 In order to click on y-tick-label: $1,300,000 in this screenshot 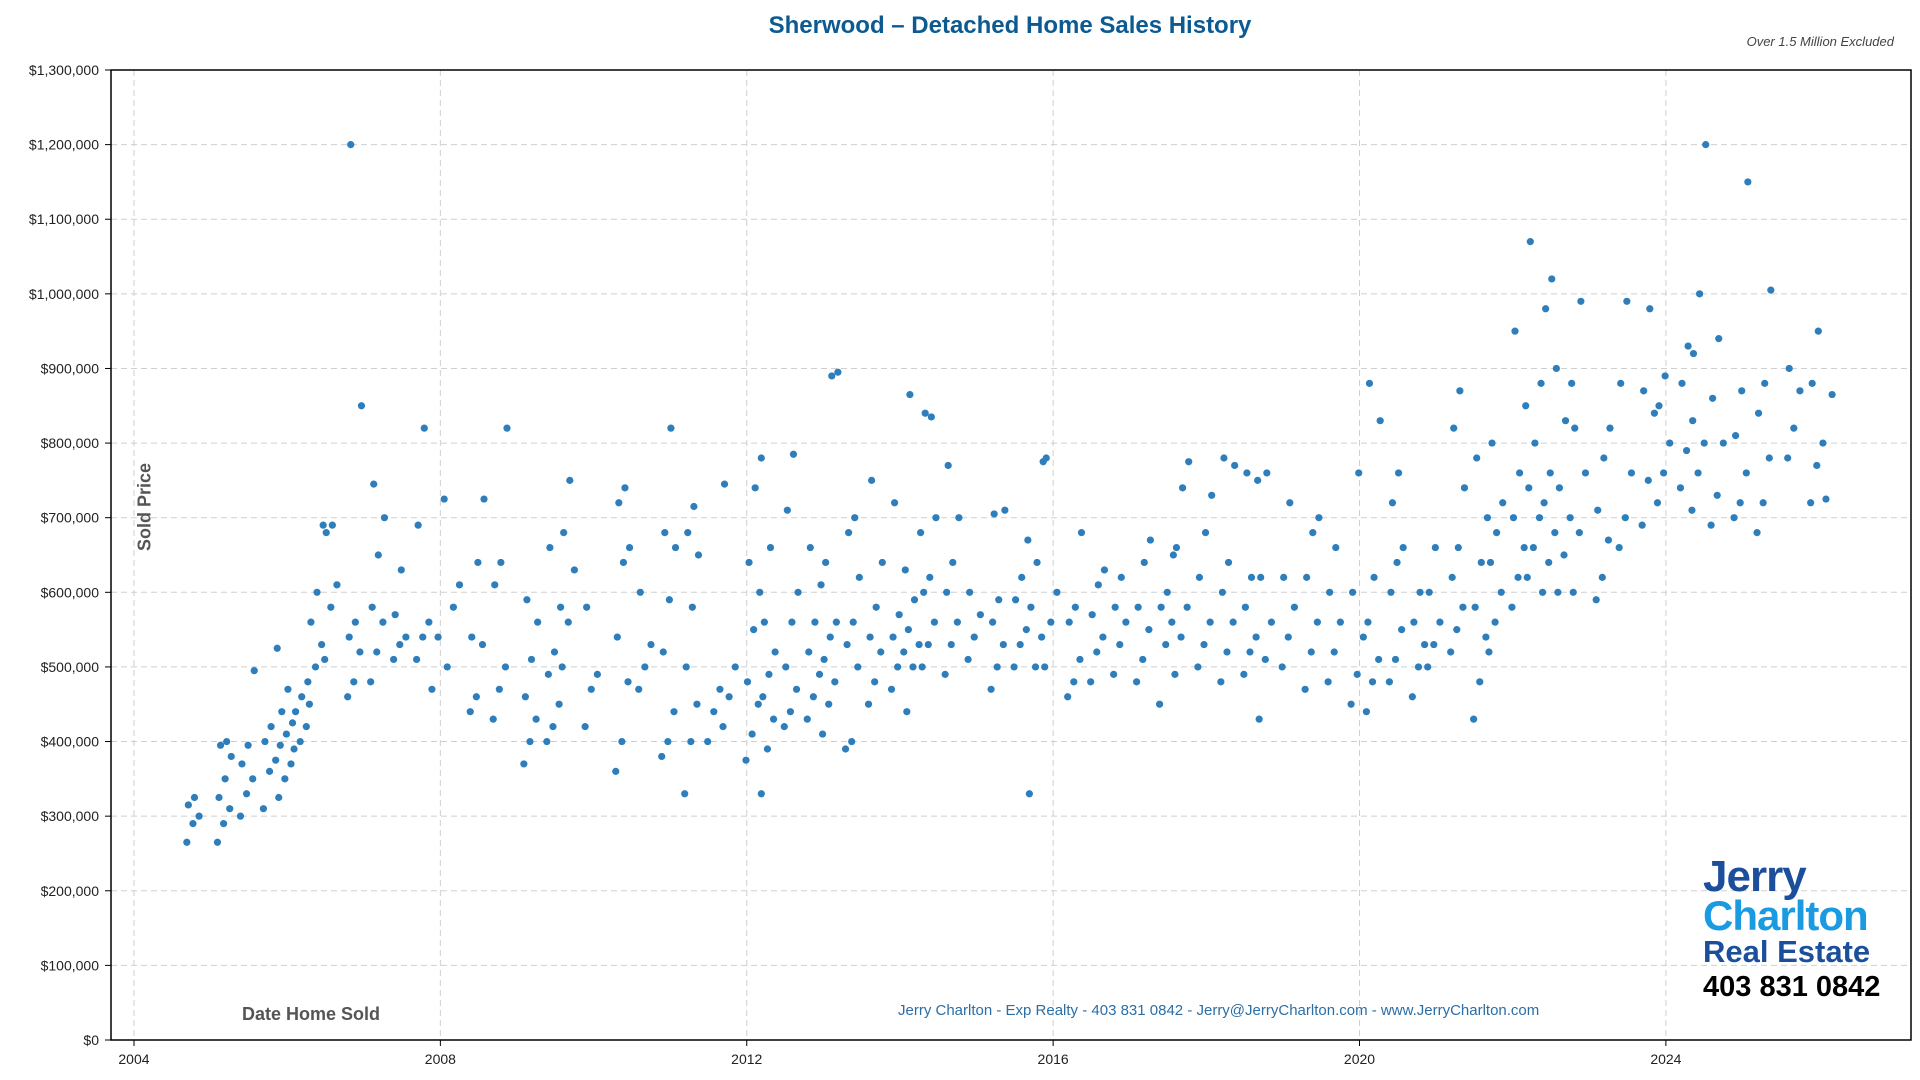, I will do `click(64, 70)`.